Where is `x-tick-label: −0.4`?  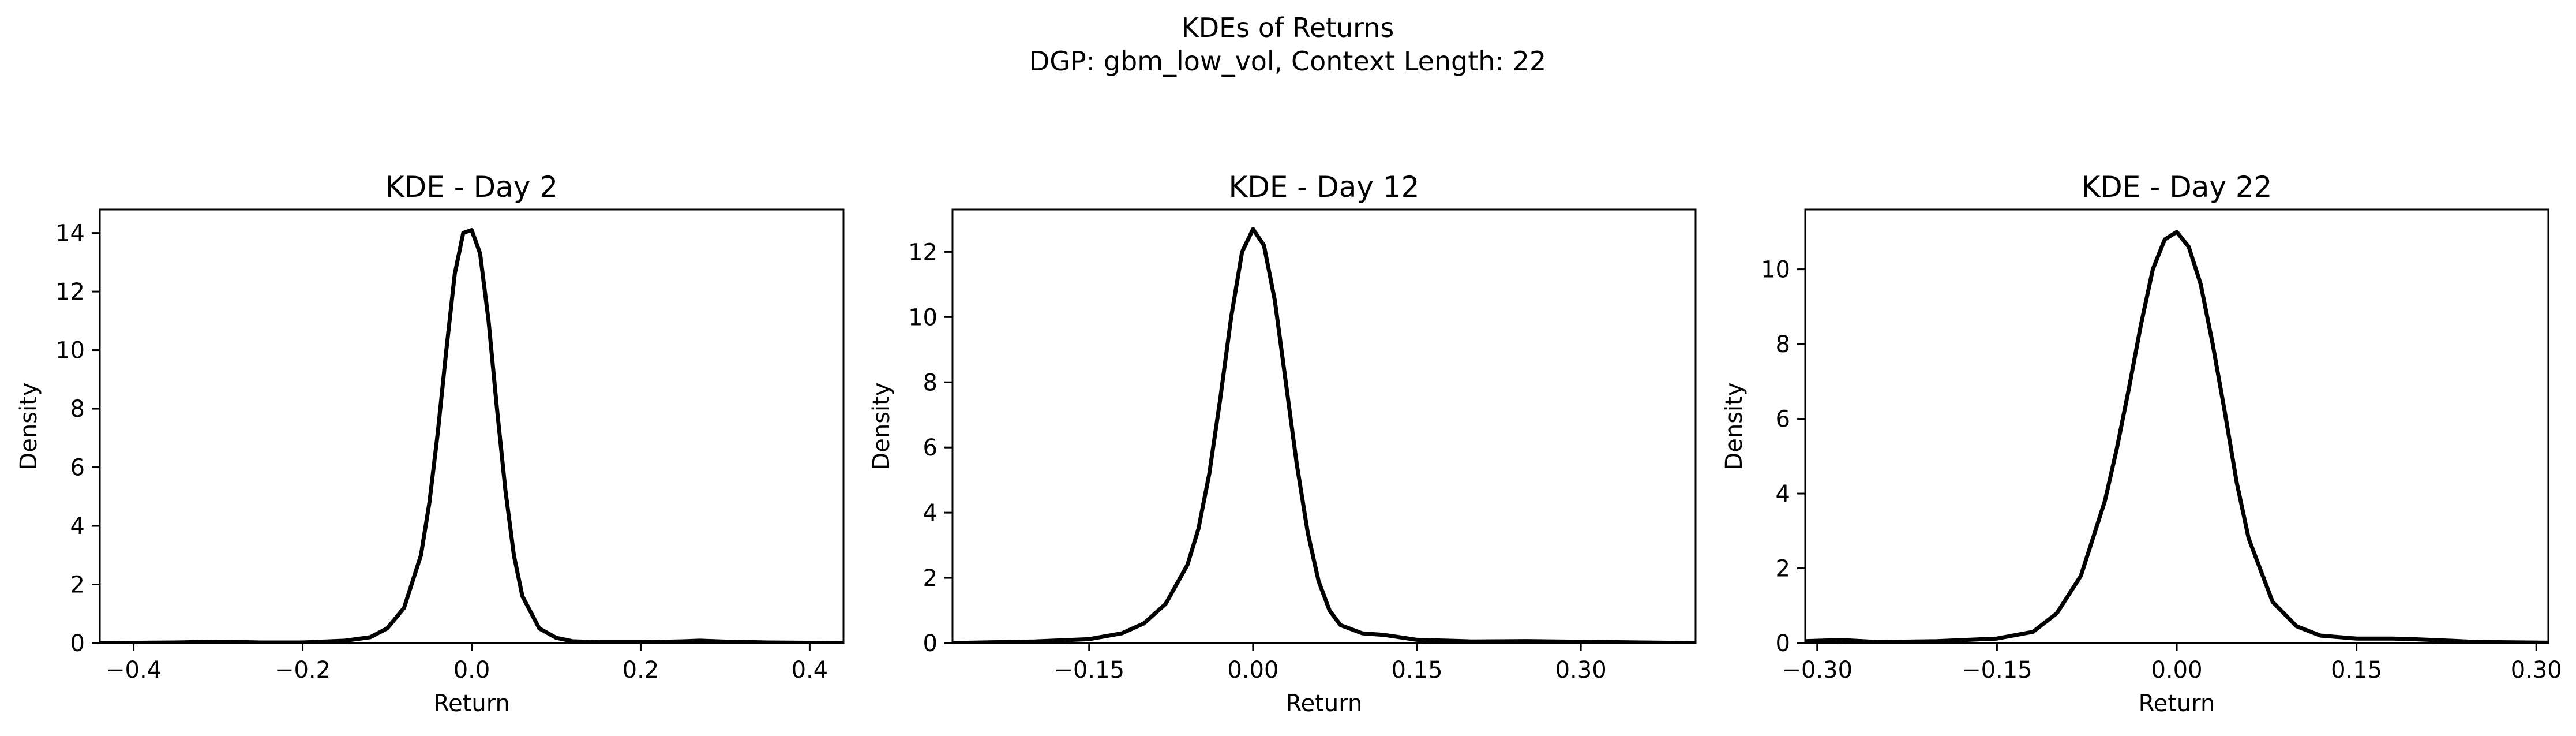 x-tick-label: −0.4 is located at coordinates (134, 670).